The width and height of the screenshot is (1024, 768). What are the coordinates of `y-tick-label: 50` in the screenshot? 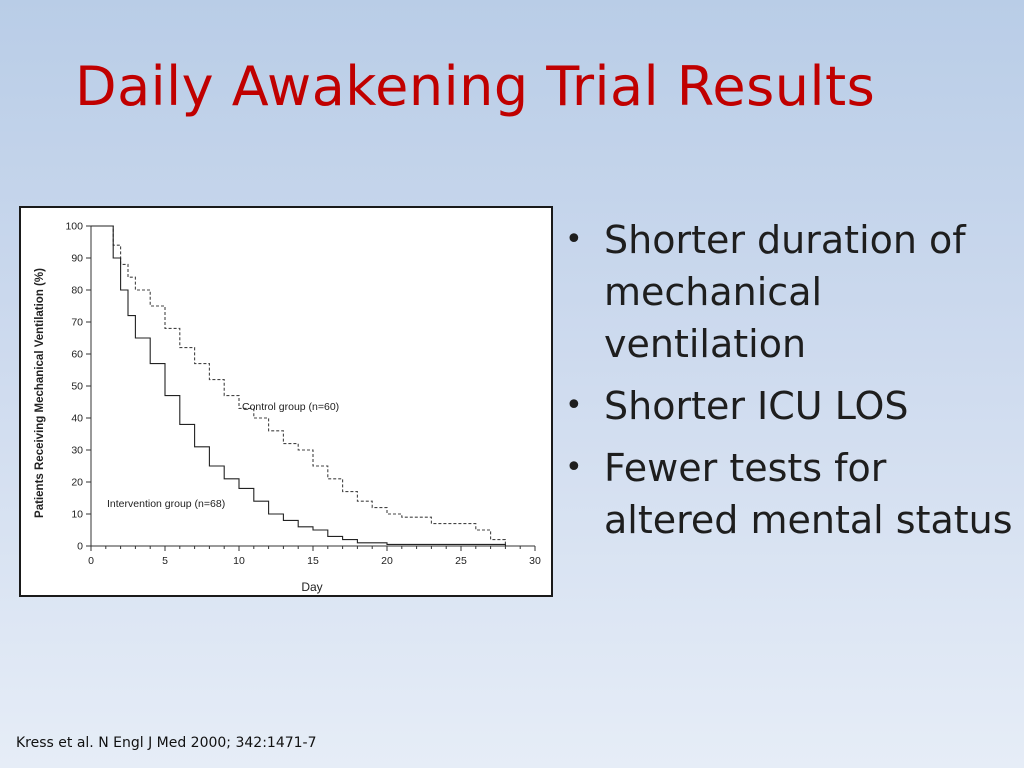 It's located at (77, 387).